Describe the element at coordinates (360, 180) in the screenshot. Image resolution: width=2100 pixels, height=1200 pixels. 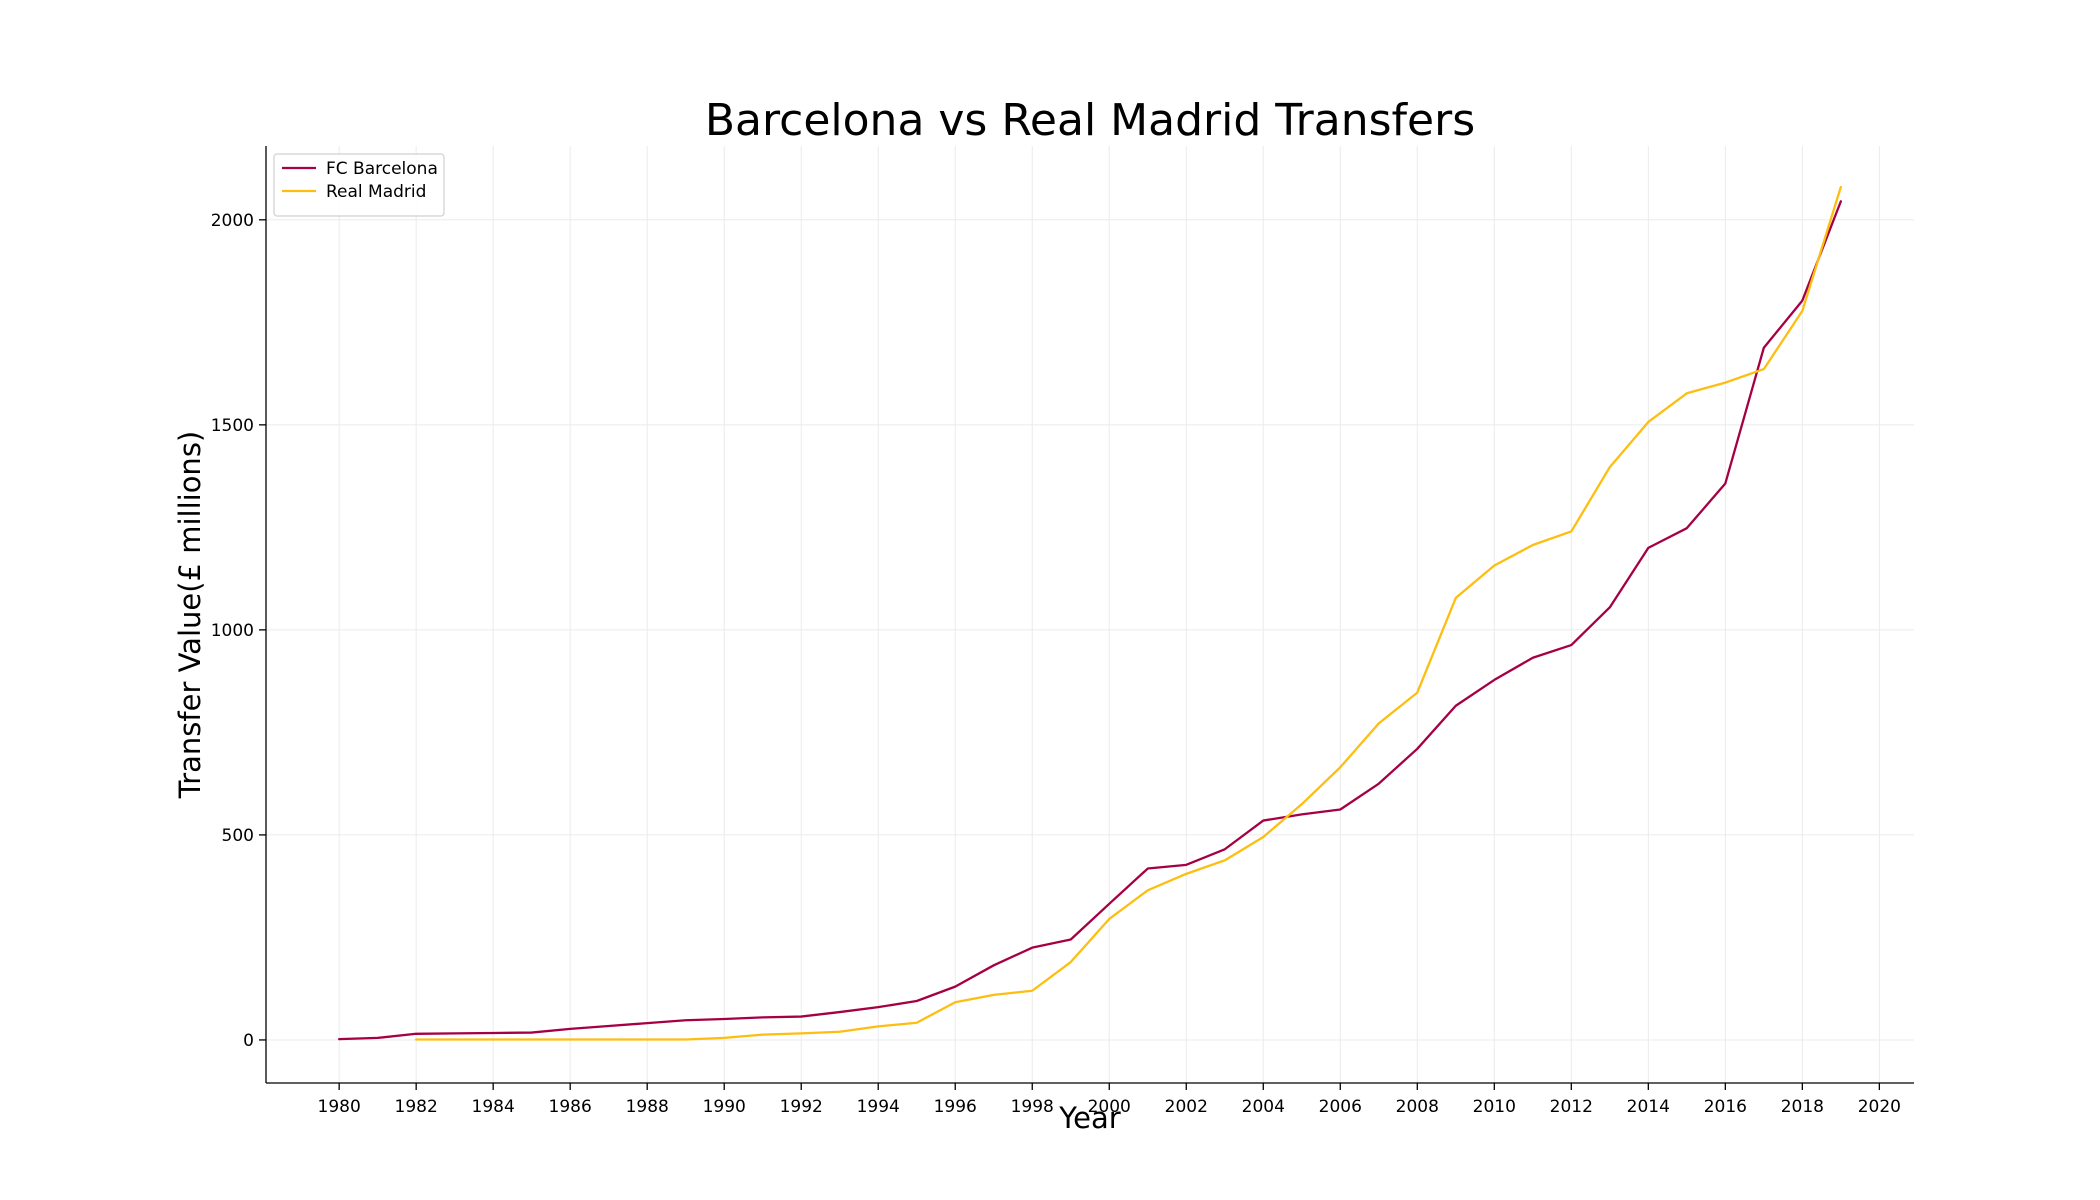
I see `legend-items: FC Barcelona Real Madrid` at that location.